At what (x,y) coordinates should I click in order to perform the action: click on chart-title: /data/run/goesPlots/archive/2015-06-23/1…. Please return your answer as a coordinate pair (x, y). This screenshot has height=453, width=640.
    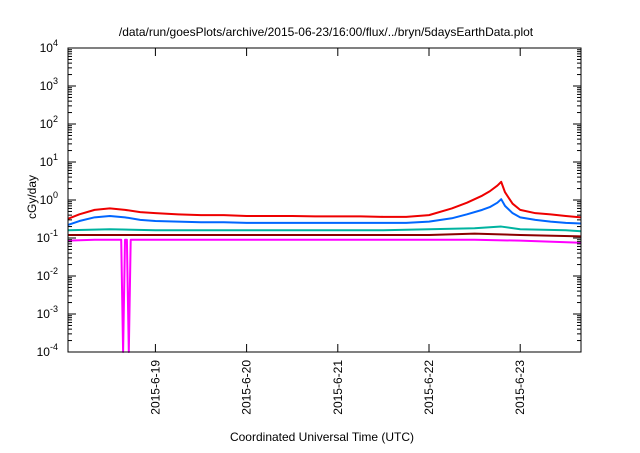
    Looking at the image, I should click on (326, 32).